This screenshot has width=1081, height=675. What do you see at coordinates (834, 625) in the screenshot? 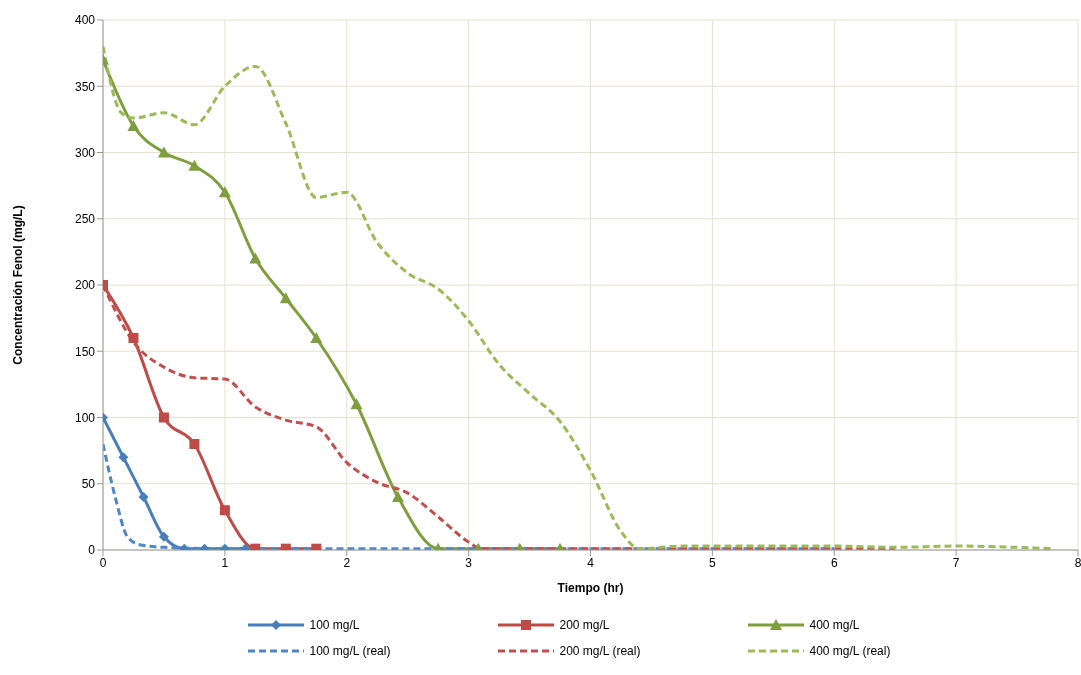
I see `legend-label: 400 mg/L` at bounding box center [834, 625].